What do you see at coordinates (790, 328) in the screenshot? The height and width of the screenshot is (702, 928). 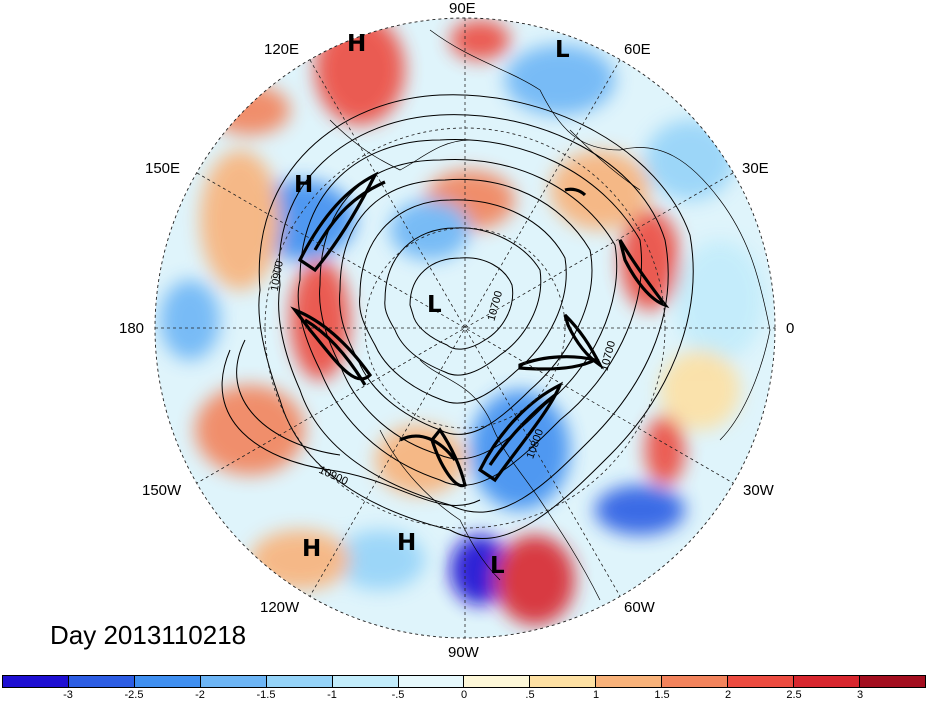 I see `lon-label-0: 0` at bounding box center [790, 328].